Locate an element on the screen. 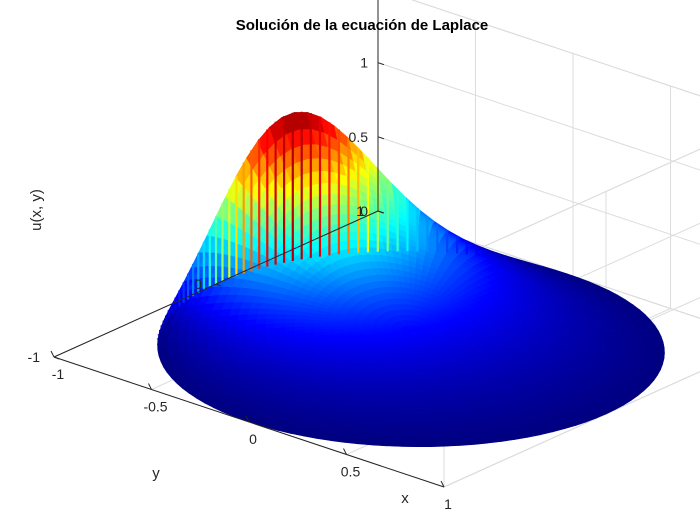 The height and width of the screenshot is (525, 700). y-tick-label: -1 is located at coordinates (34, 357).